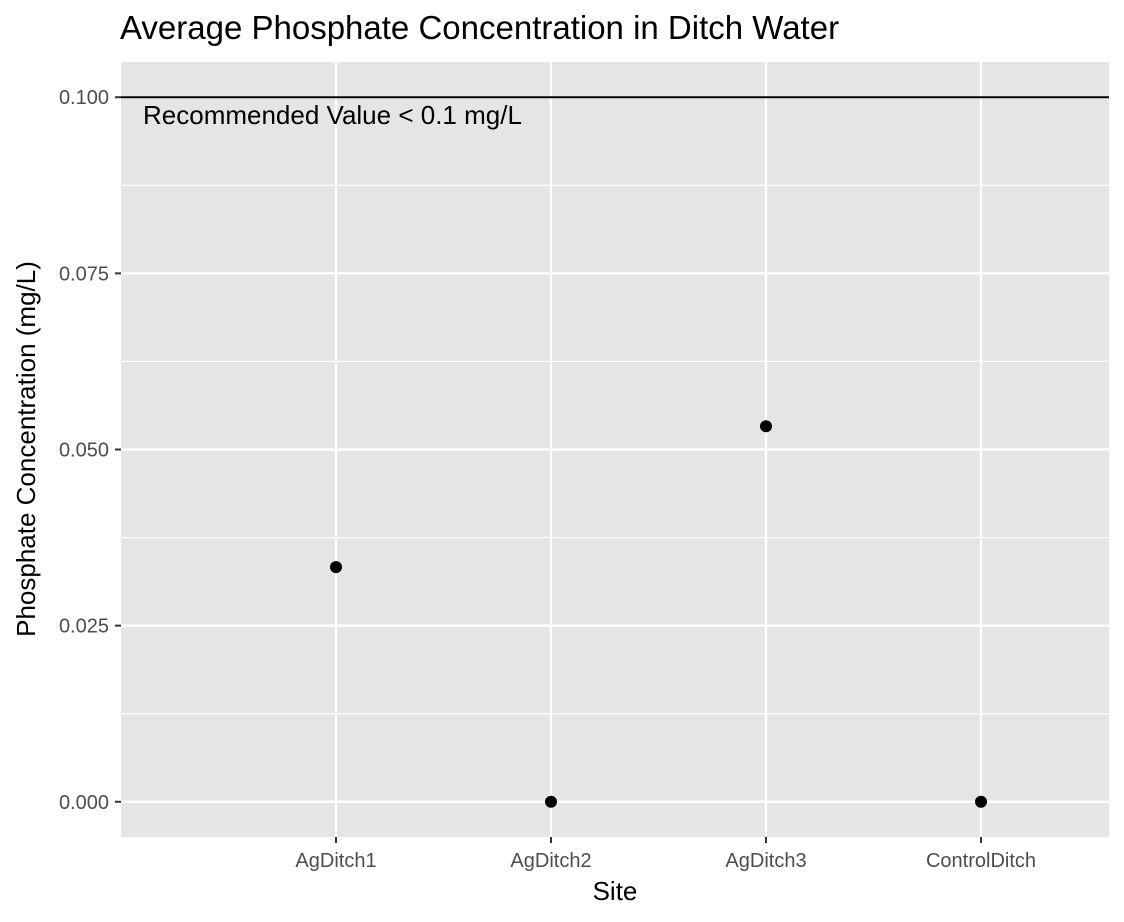 Image resolution: width=1124 pixels, height=922 pixels. What do you see at coordinates (26, 449) in the screenshot?
I see `y-axis-title: Phosphate Concentration (mg/L)` at bounding box center [26, 449].